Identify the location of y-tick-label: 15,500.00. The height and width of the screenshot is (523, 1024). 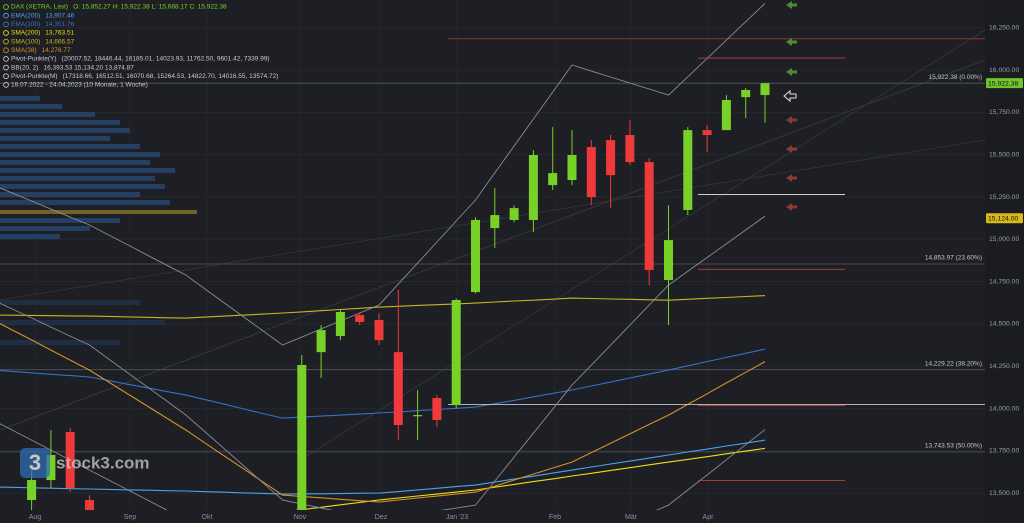
(1004, 154).